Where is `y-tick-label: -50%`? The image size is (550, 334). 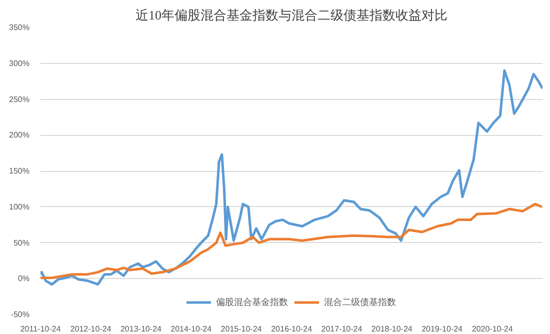 y-tick-label: -50% is located at coordinates (20, 314).